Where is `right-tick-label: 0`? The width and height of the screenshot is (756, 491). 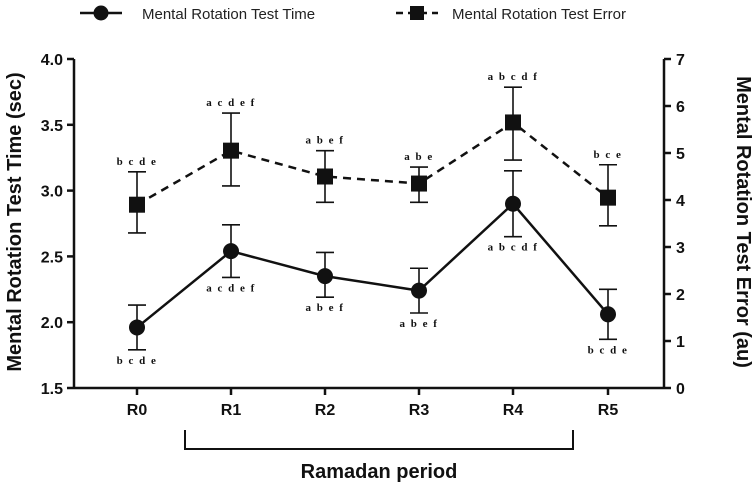 right-tick-label: 0 is located at coordinates (680, 389).